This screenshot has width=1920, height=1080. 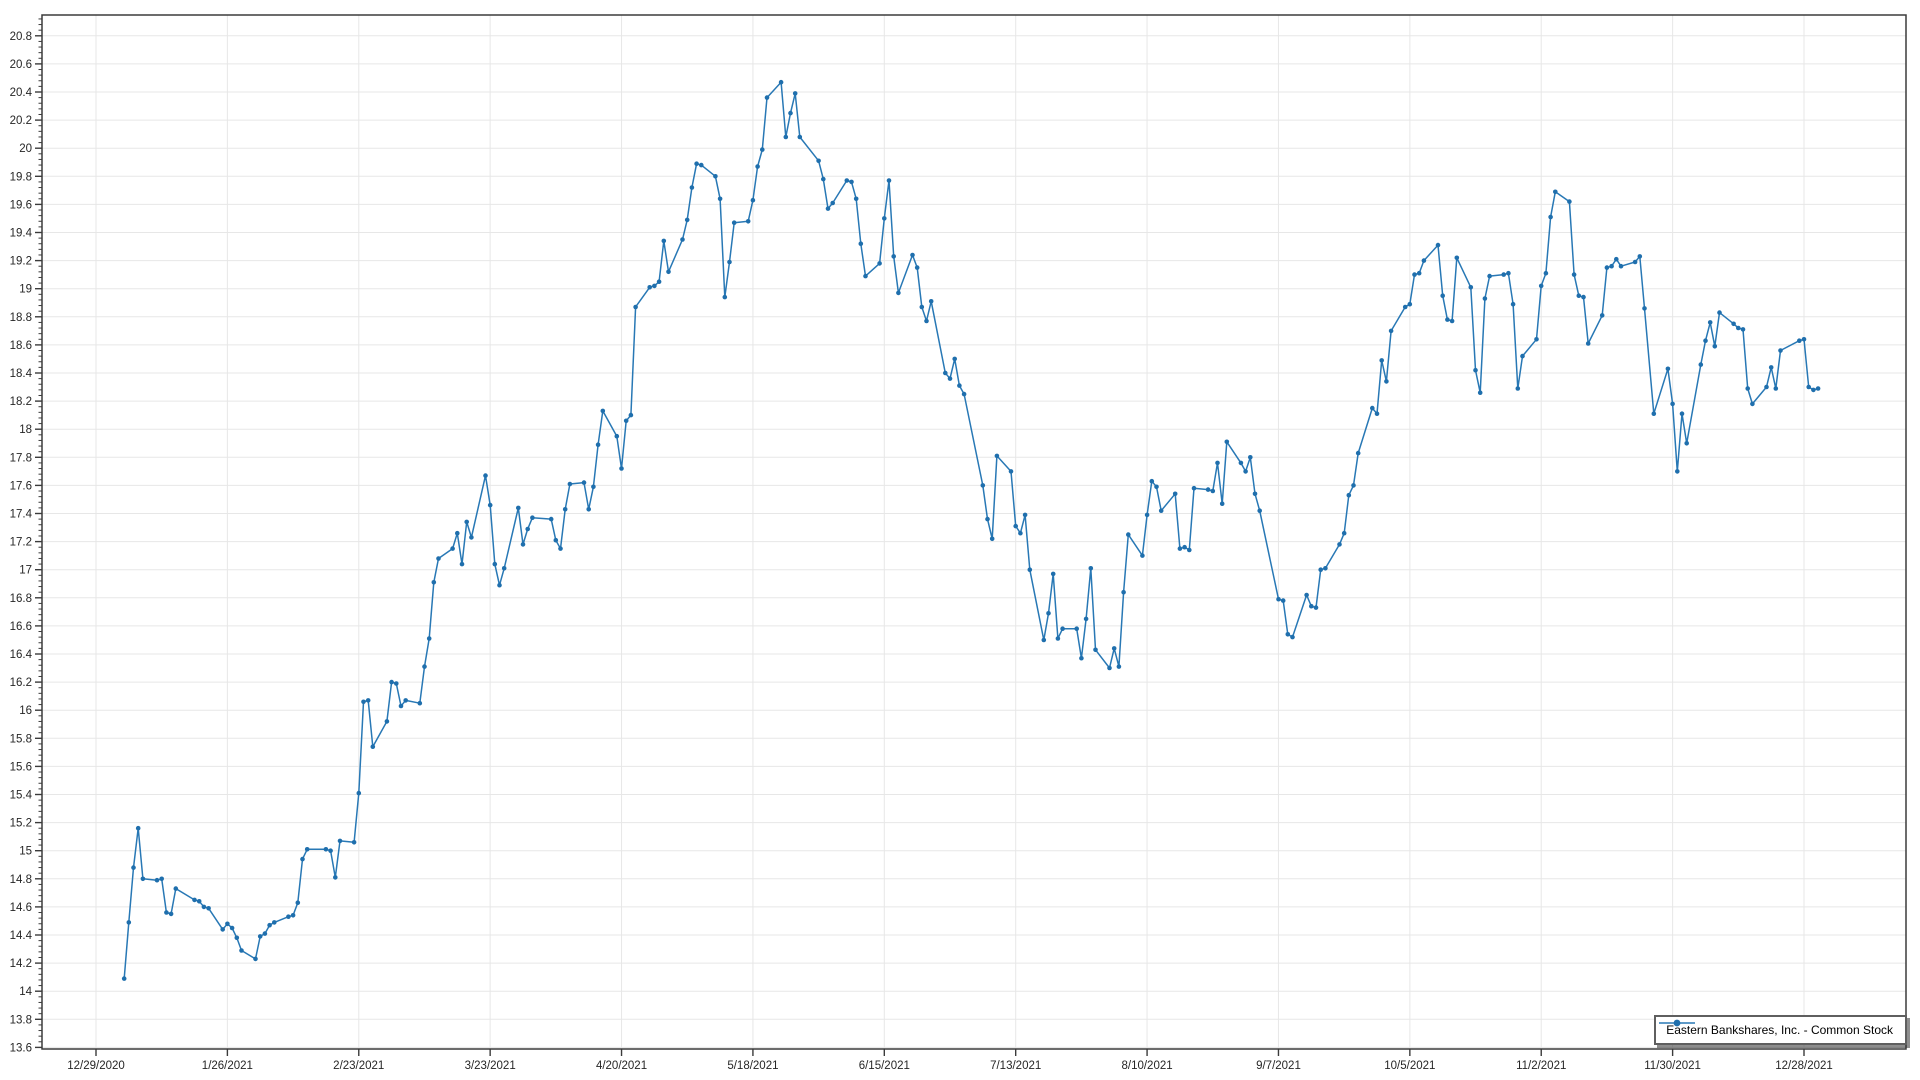 I want to click on x-tick-label: 9/7/2021, so click(x=1278, y=1066).